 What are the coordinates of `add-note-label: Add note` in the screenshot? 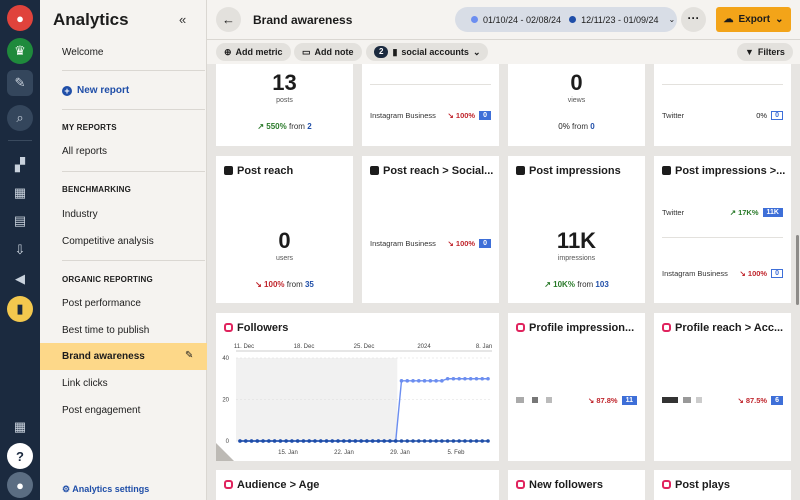 It's located at (334, 52).